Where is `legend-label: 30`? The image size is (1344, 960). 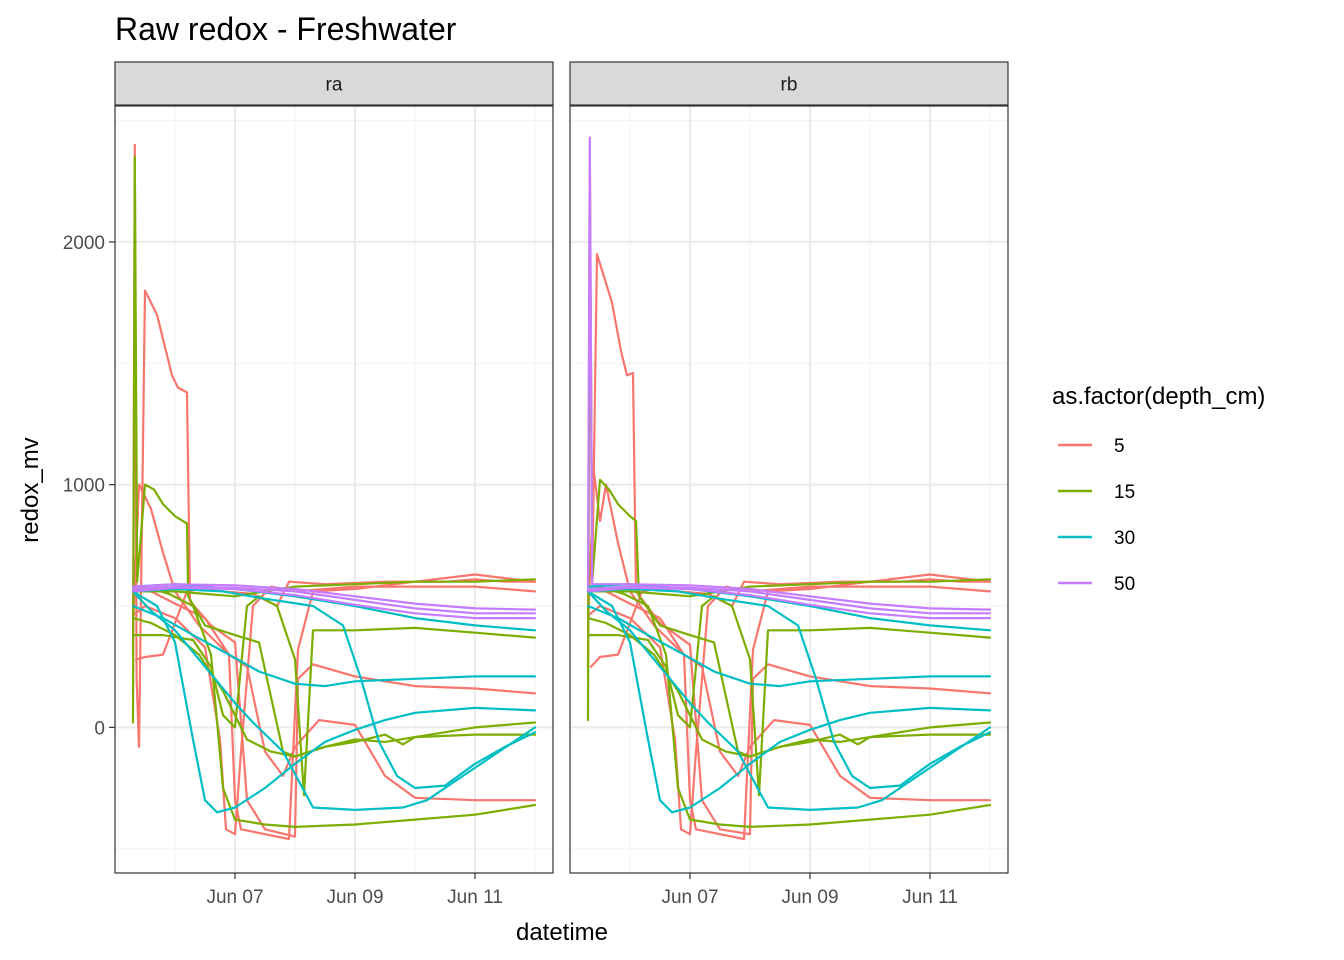 legend-label: 30 is located at coordinates (1124, 538).